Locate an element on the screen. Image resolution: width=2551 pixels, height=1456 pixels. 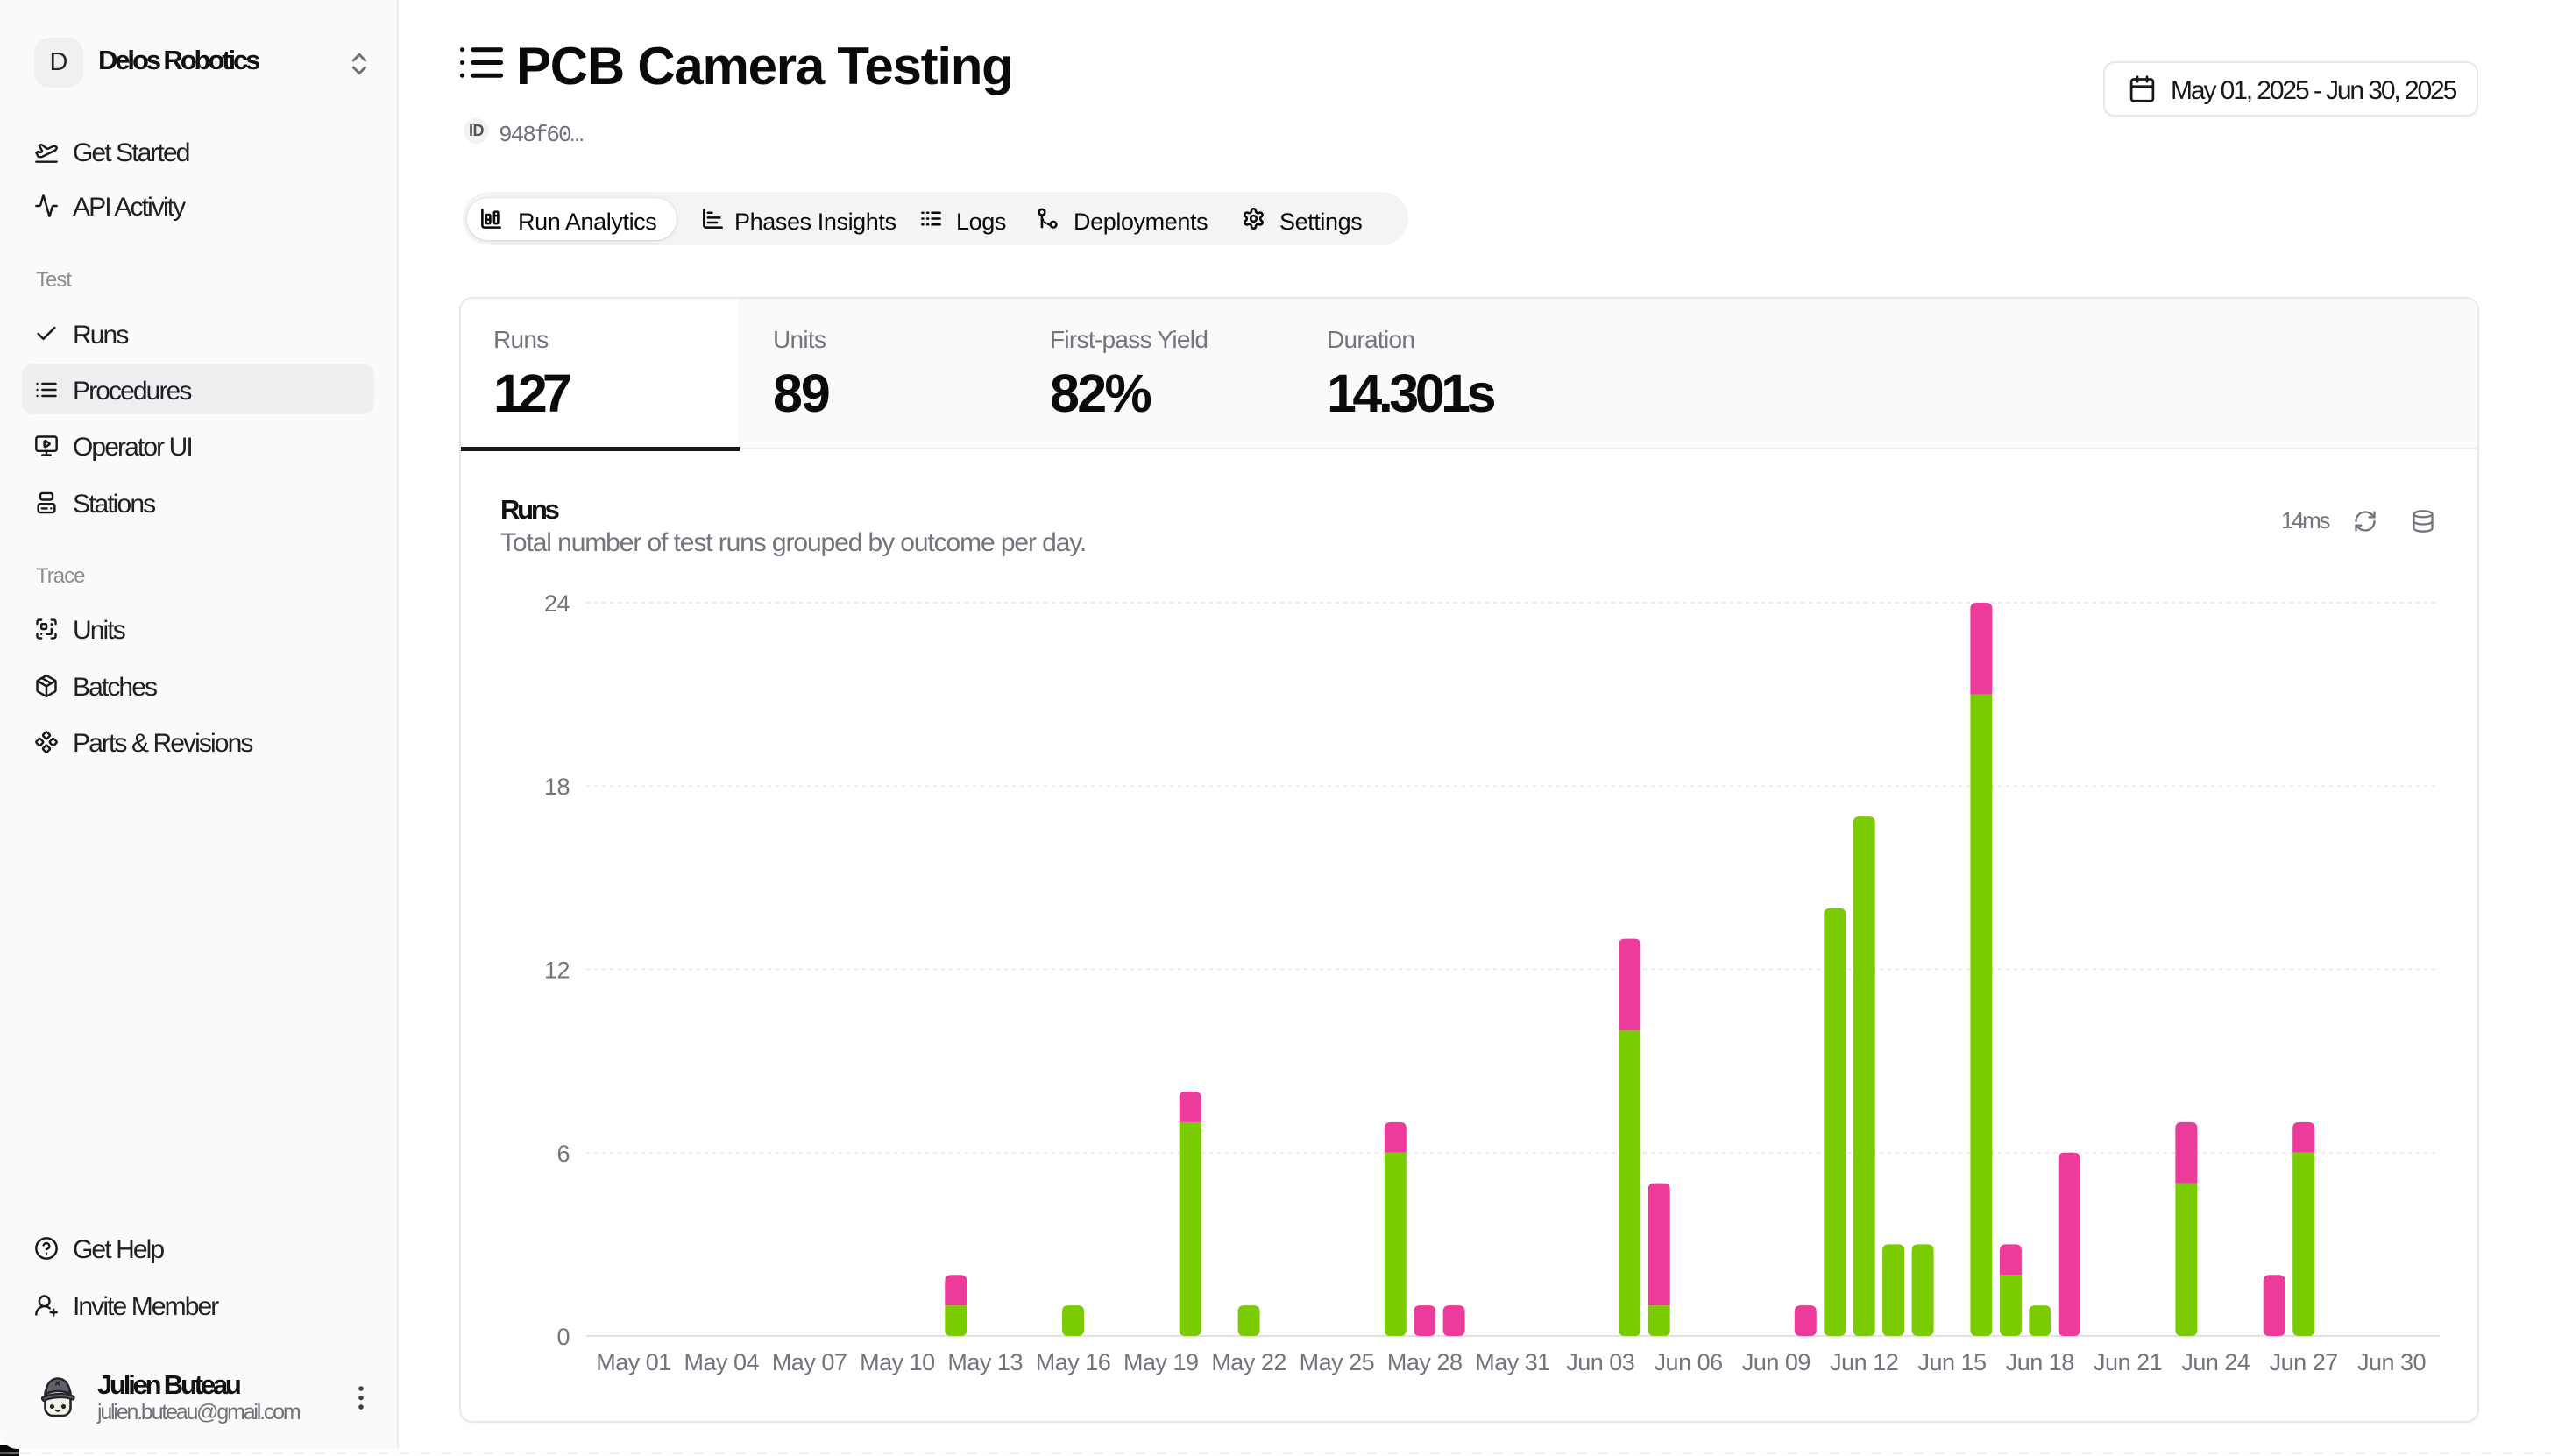
svg-text: May 31 is located at coordinates (1512, 1362).